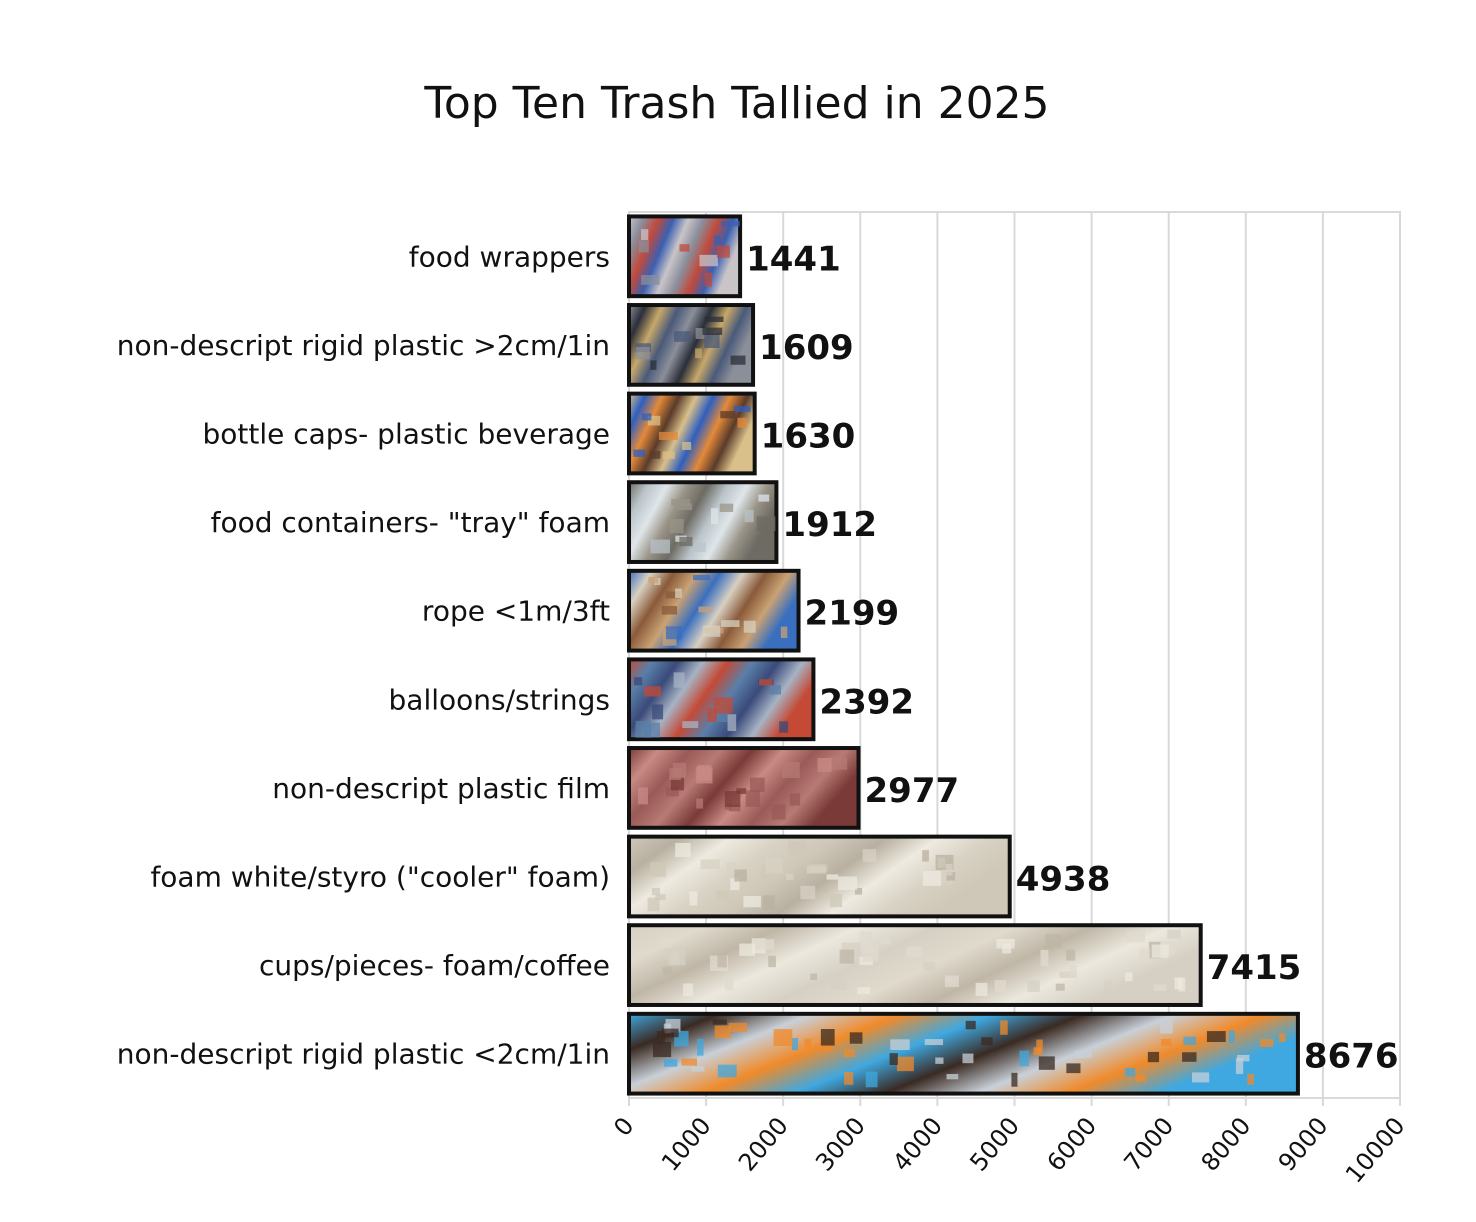  Describe the element at coordinates (363, 1054) in the screenshot. I see `category-label: non-descript rigid plastic <2cm/1in` at that location.